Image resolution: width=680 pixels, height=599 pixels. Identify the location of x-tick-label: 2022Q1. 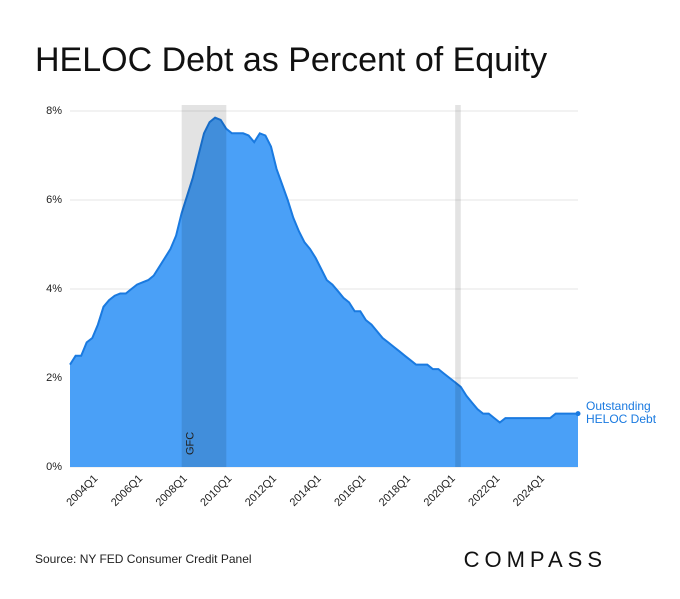
(484, 491).